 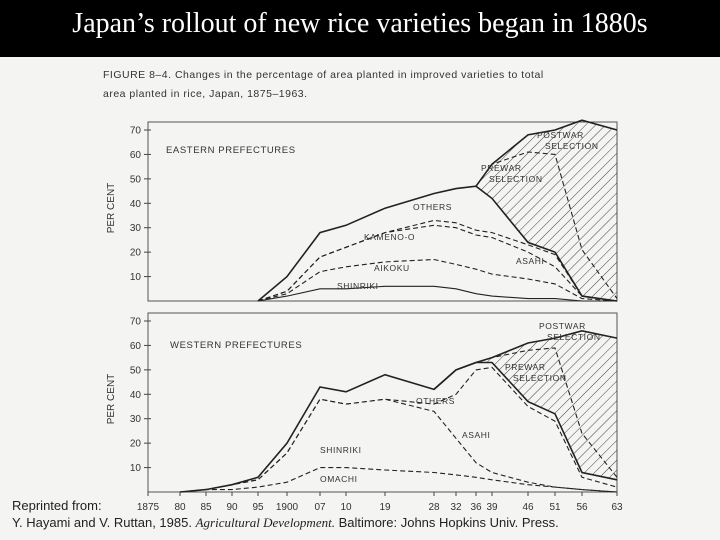 I want to click on title-bar, so click(x=360, y=28).